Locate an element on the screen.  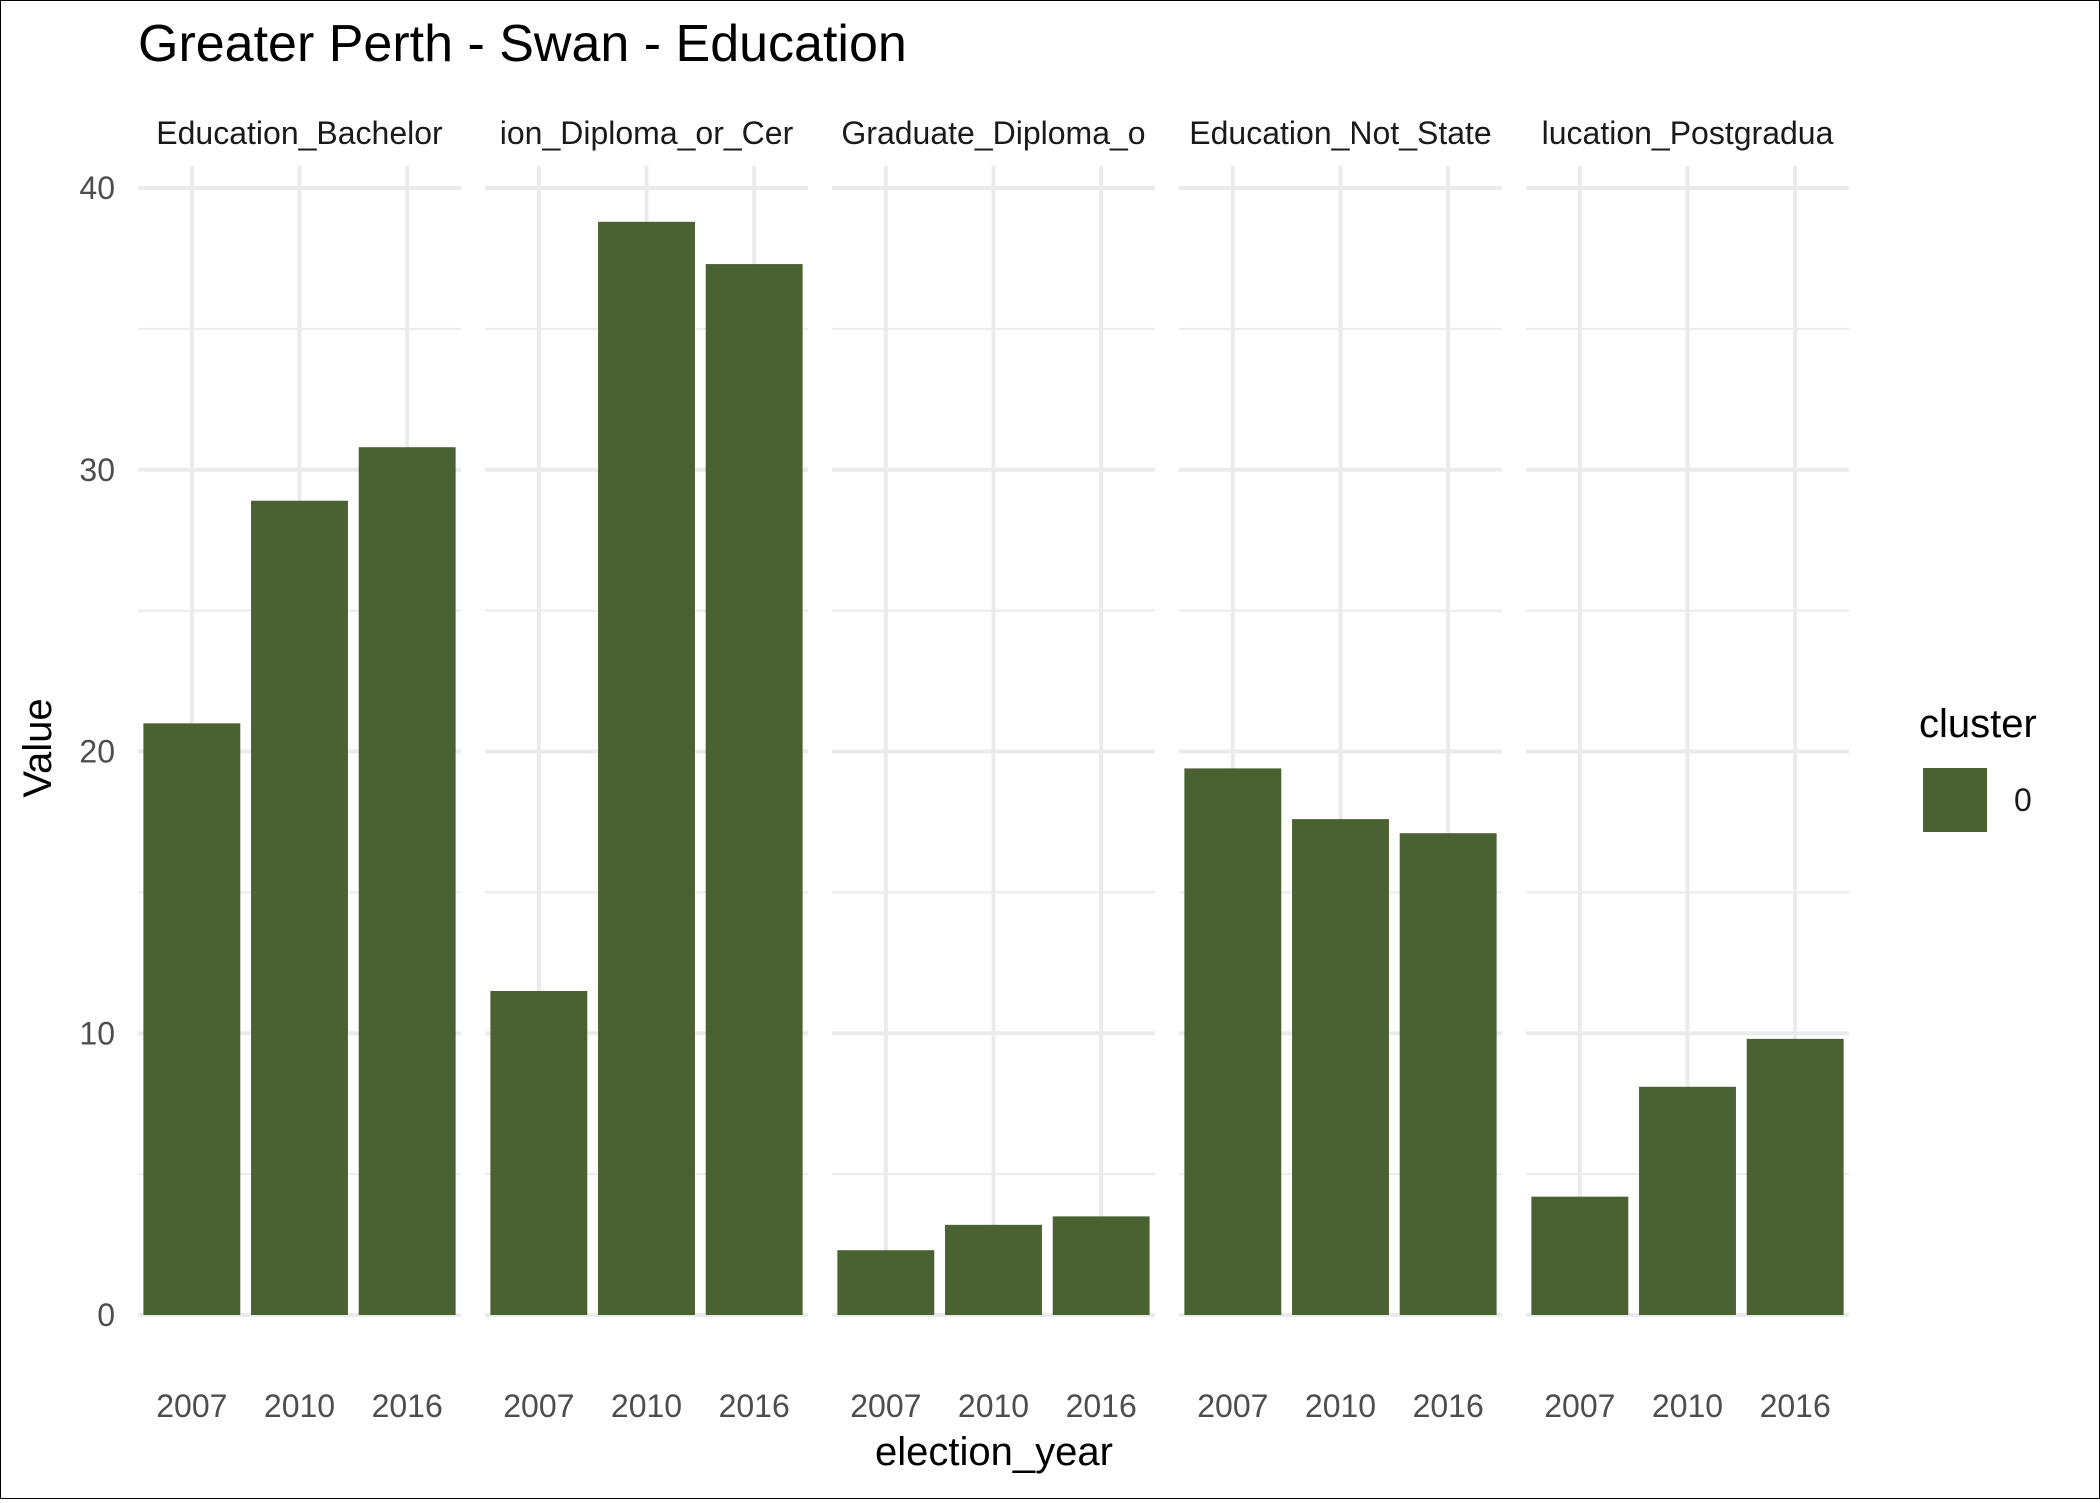
facet-panel: 2007 2010 2016 lucation_Postgradua is located at coordinates (1687, 769).